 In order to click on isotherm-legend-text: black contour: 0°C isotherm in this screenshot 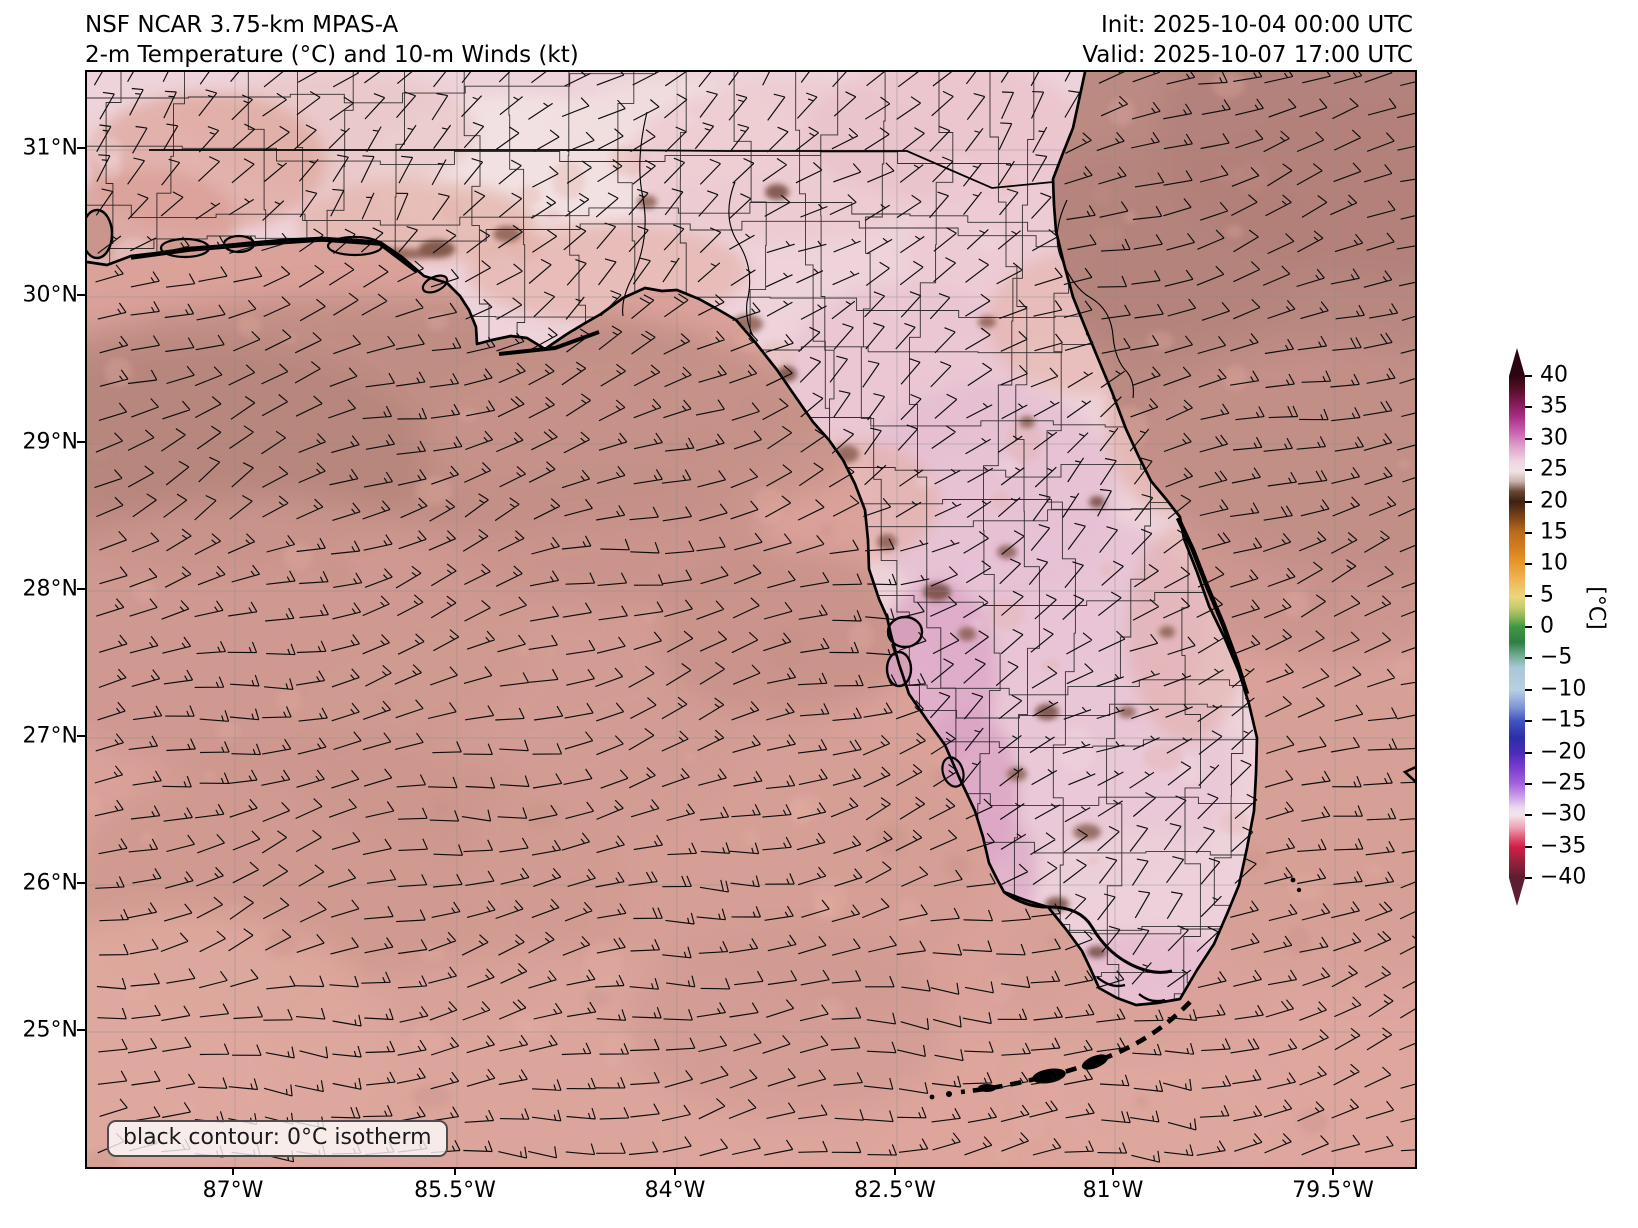, I will do `click(277, 1137)`.